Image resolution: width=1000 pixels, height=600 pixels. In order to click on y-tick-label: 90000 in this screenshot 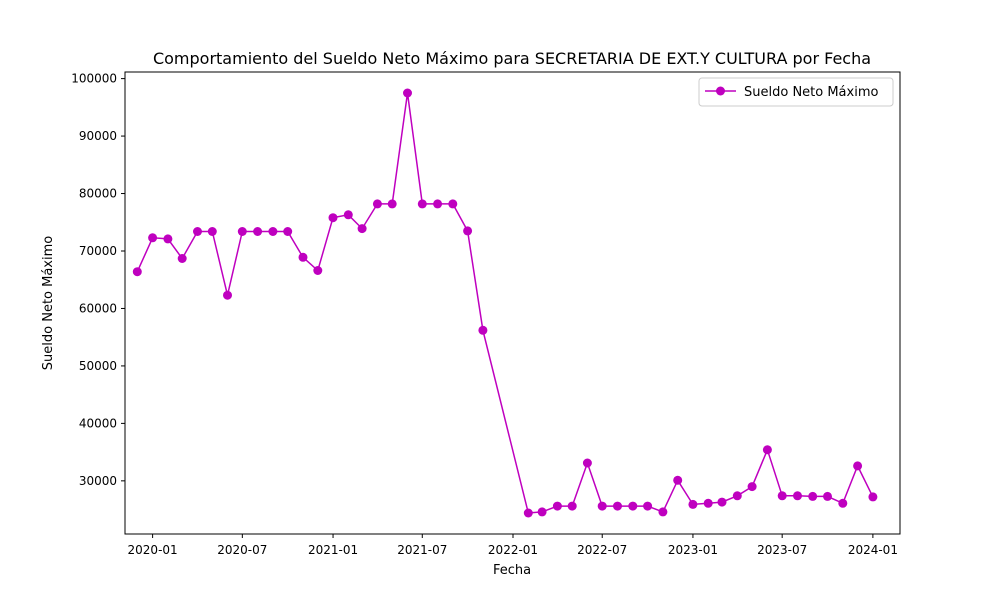, I will do `click(98, 136)`.